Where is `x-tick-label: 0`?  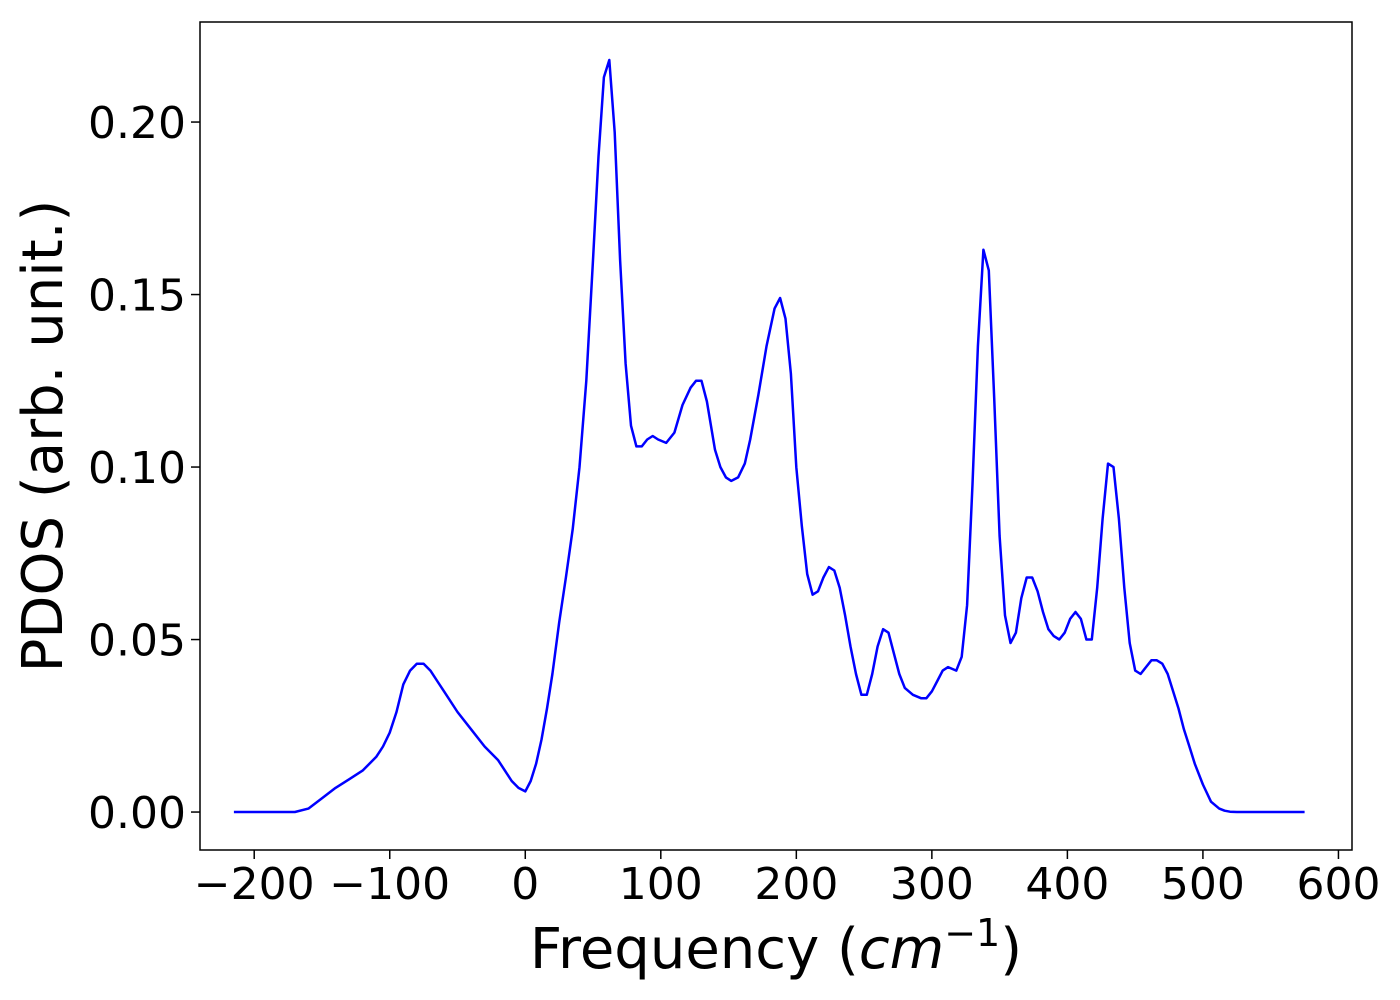 x-tick-label: 0 is located at coordinates (525, 884).